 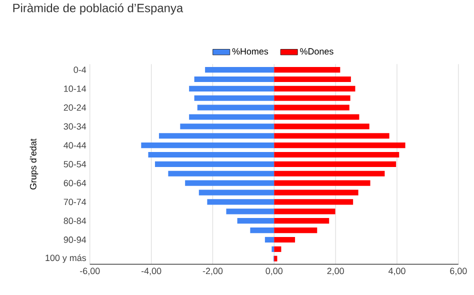 What do you see at coordinates (80, 69) in the screenshot?
I see `y-tick-label: 0-4` at bounding box center [80, 69].